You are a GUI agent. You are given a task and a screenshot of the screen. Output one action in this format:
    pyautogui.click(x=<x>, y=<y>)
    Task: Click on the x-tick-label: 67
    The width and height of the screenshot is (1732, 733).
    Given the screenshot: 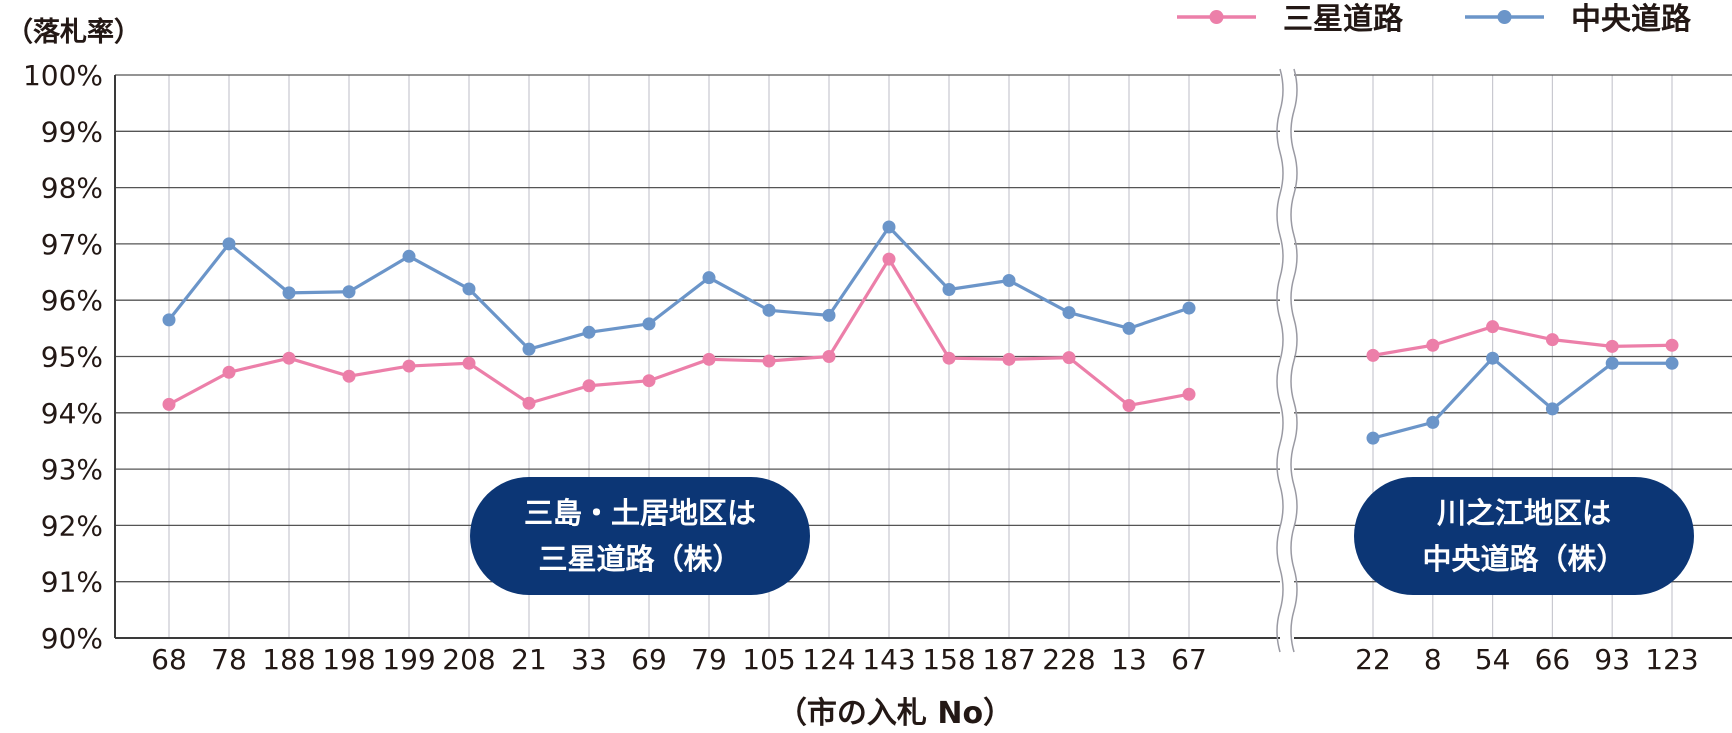 What is the action you would take?
    pyautogui.click(x=1189, y=659)
    